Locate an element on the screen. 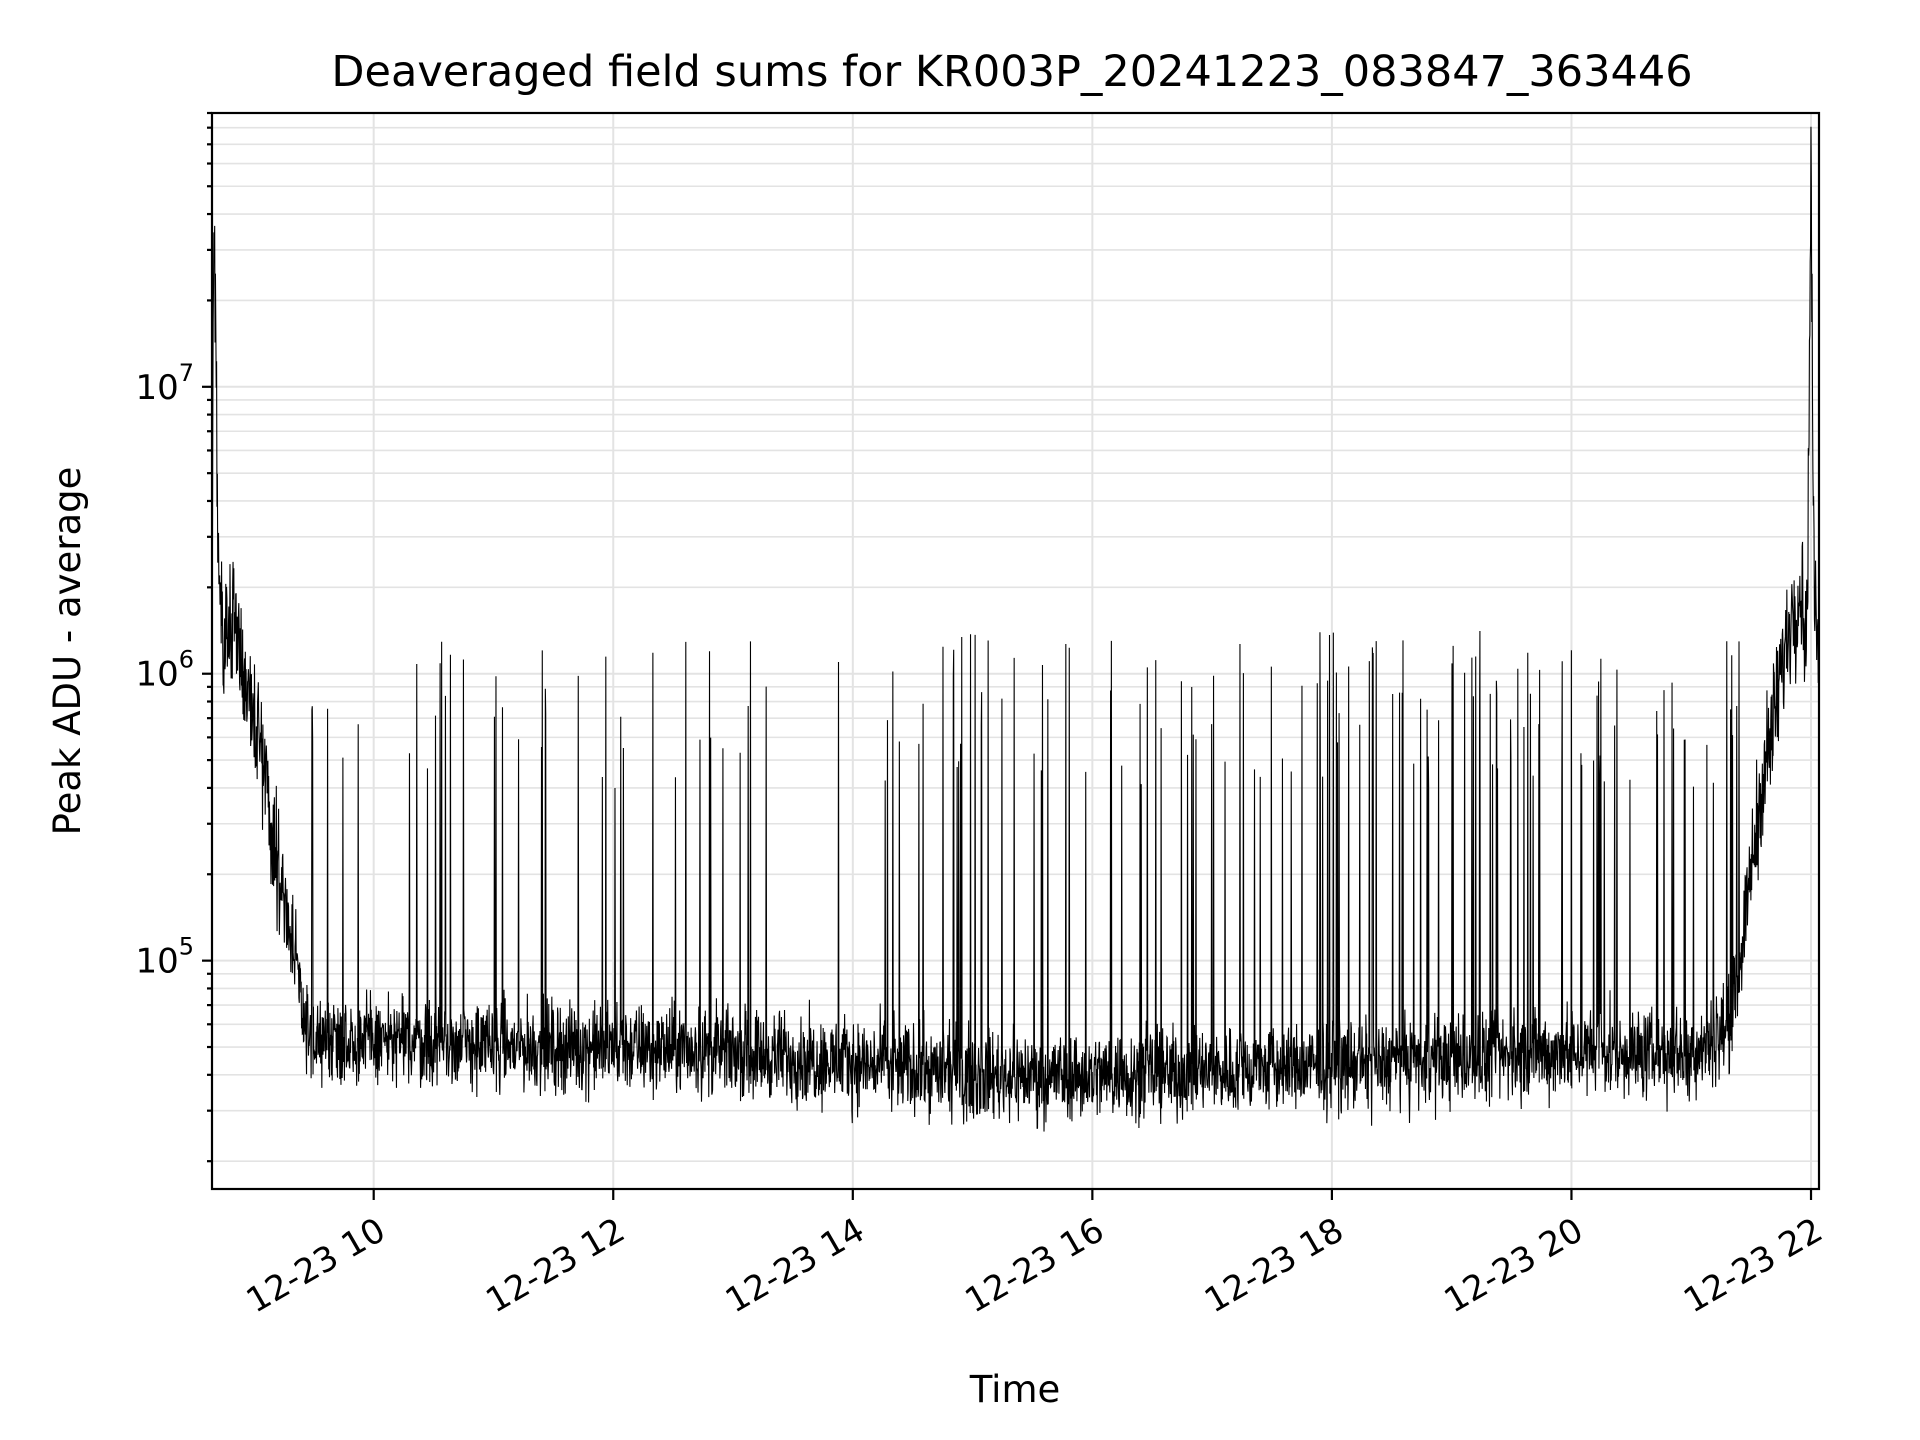  y-tick-label: 10⁷ is located at coordinates (164, 383).